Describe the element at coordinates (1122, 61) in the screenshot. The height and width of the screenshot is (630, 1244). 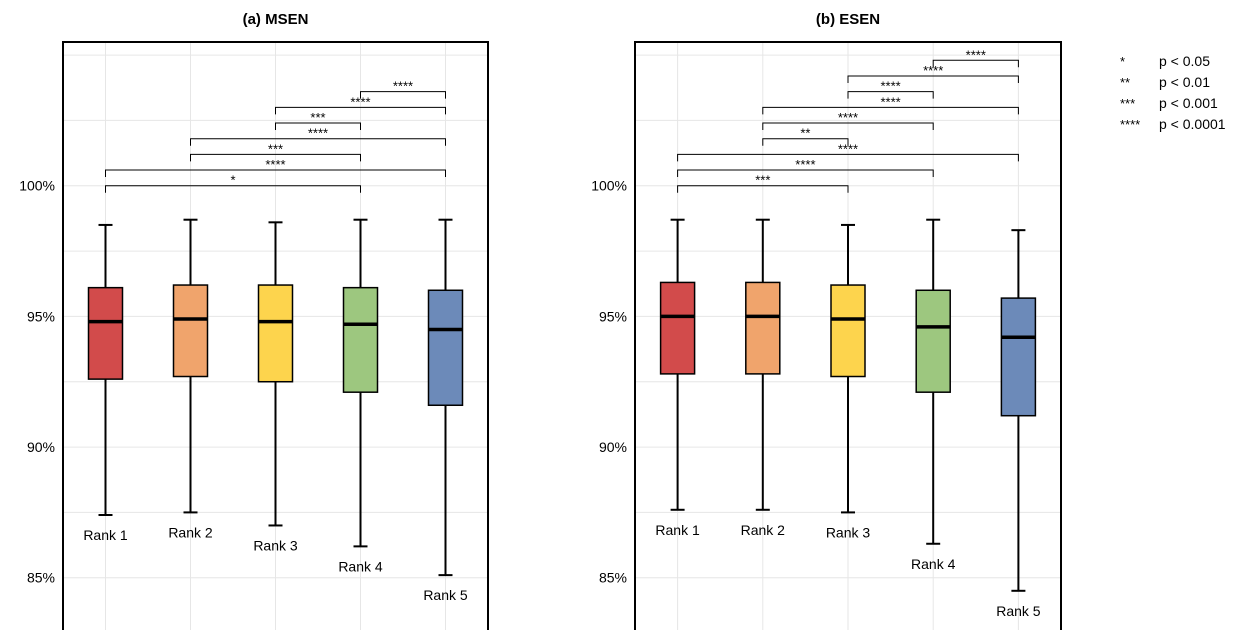
I see `legend-symbol: *` at that location.